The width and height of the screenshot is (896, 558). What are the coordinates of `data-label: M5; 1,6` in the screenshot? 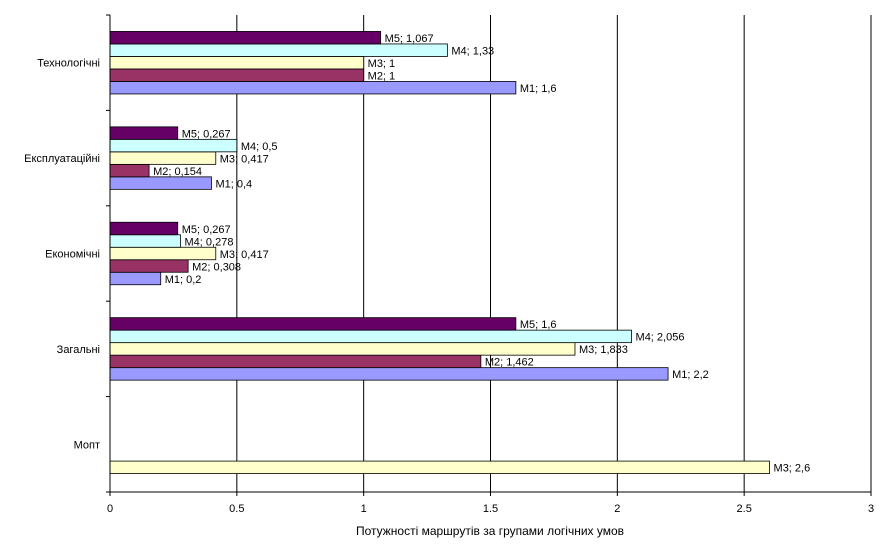 It's located at (538, 325).